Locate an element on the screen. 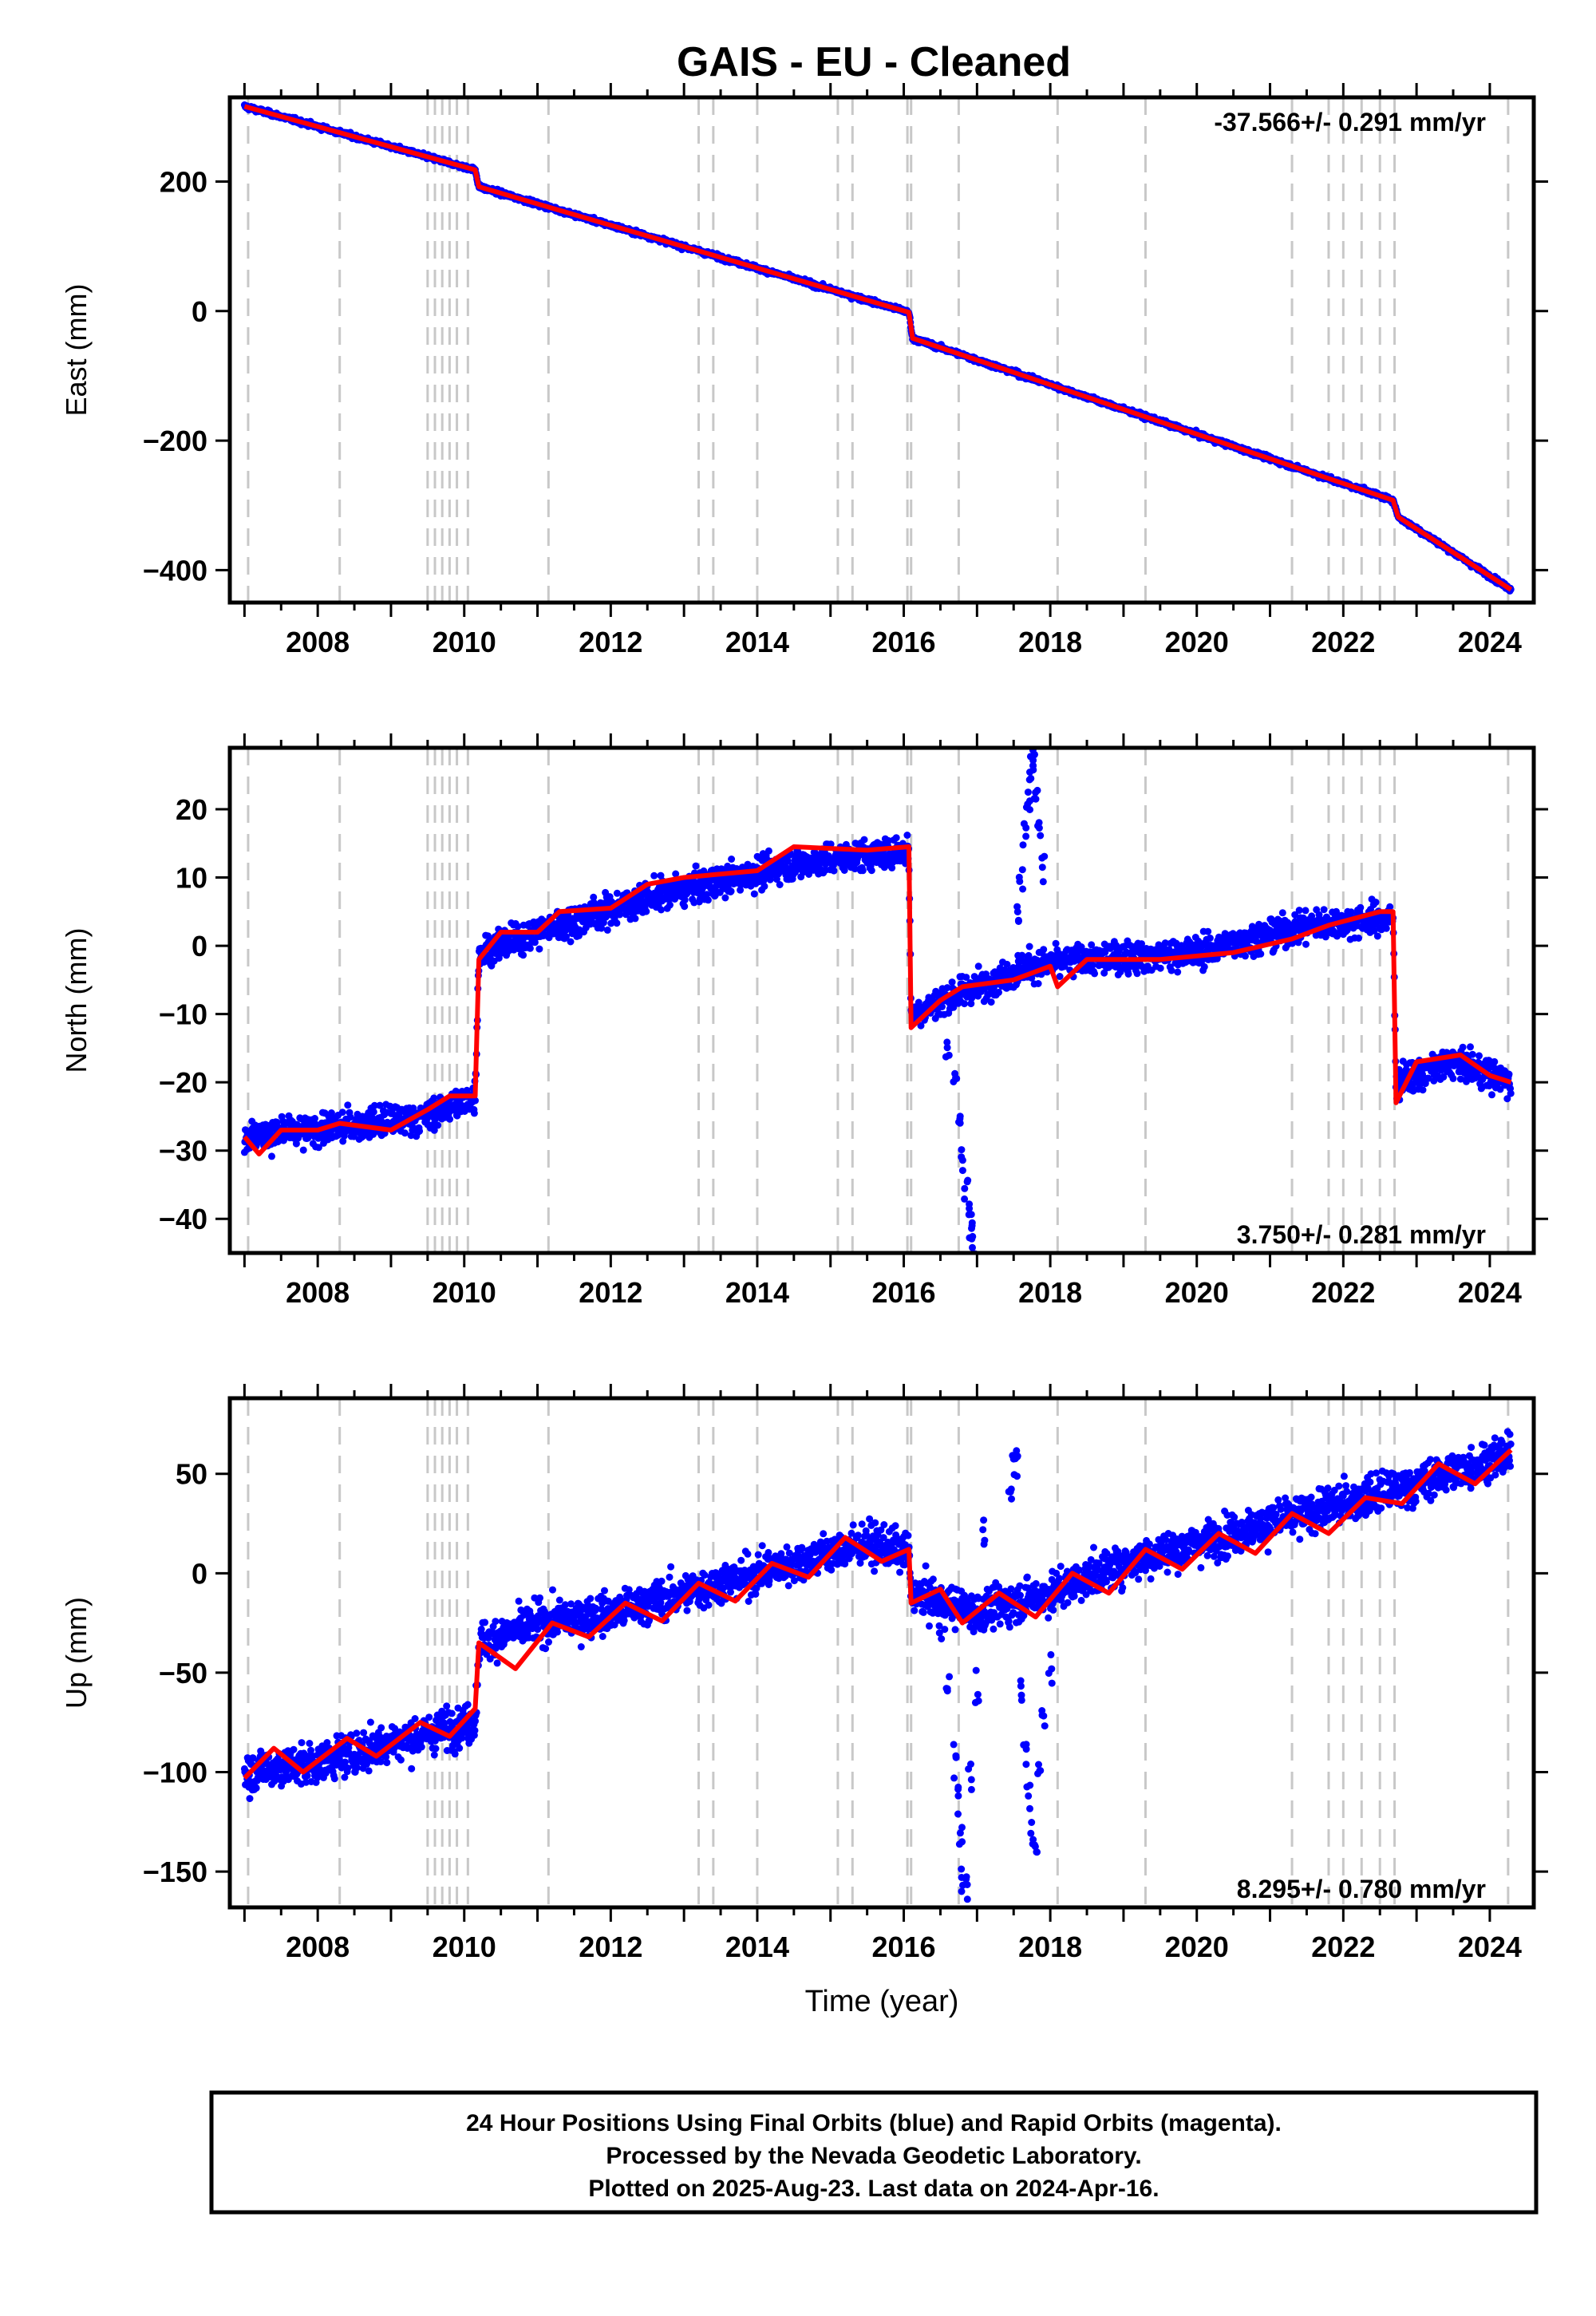 The height and width of the screenshot is (2316, 1596). x-tick-label: 2010 is located at coordinates (464, 642).